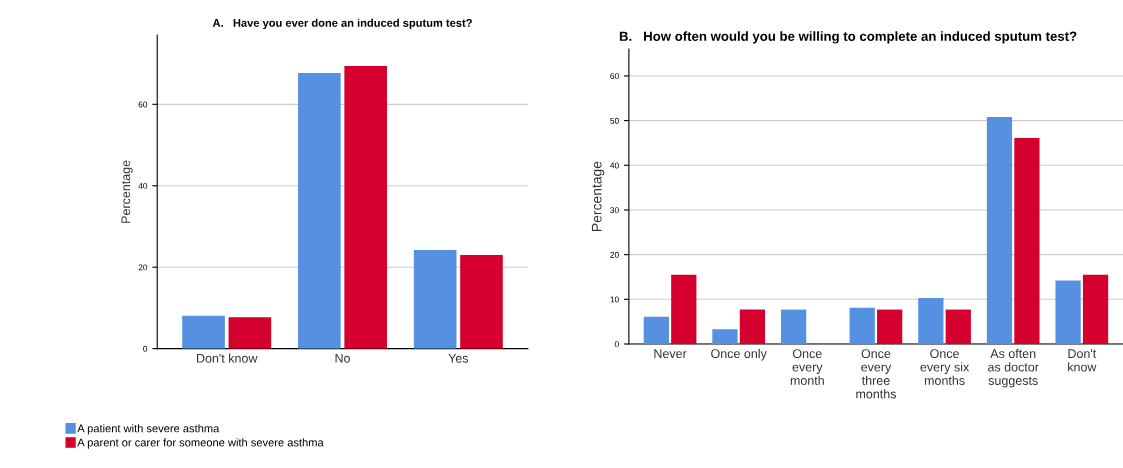  Describe the element at coordinates (148, 429) in the screenshot. I see `legend-label: A patient with severe asthma` at that location.